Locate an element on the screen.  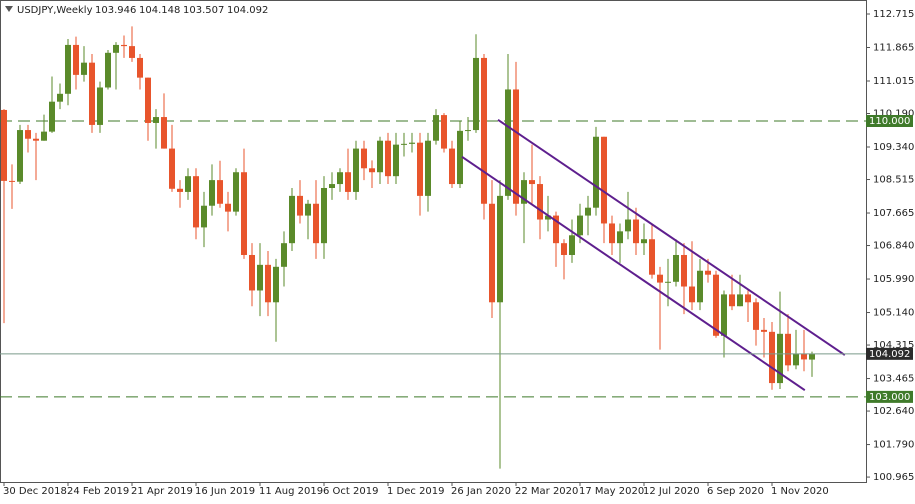
high-value: 104.148 is located at coordinates (159, 10).